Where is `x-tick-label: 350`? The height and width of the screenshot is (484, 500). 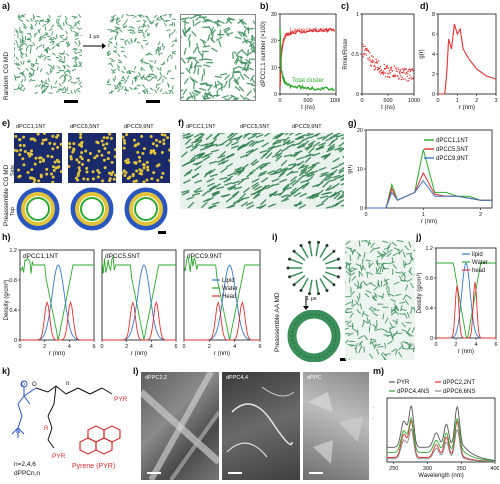
x-tick-label: 350 is located at coordinates (461, 469).